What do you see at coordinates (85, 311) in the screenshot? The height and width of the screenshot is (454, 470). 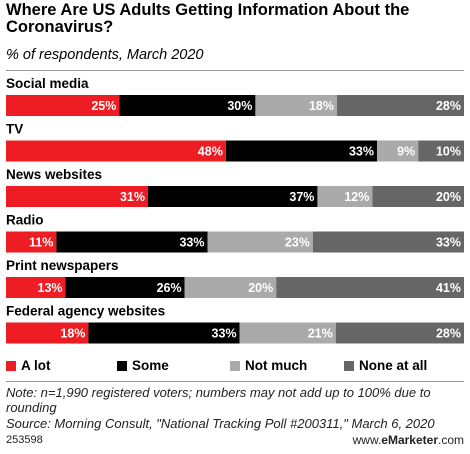 I see `category-label-federal-agency-websites: Federal agency websites` at bounding box center [85, 311].